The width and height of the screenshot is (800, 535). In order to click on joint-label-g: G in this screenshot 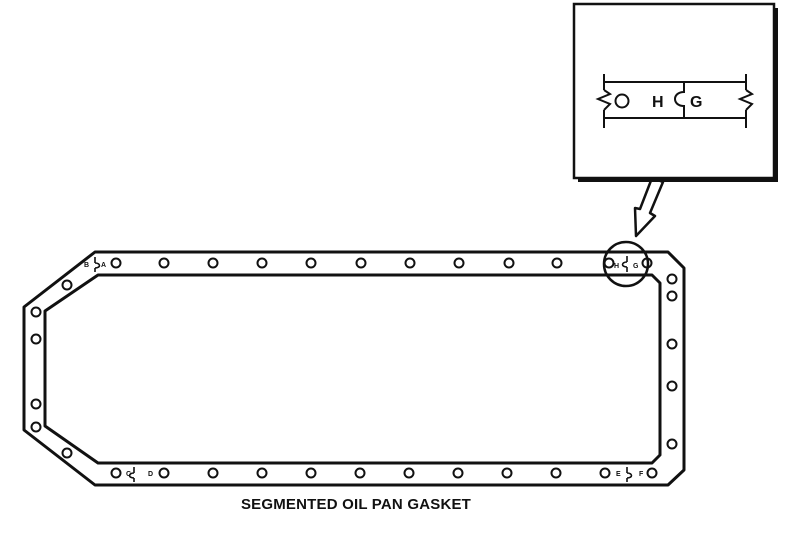, I will do `click(636, 266)`.